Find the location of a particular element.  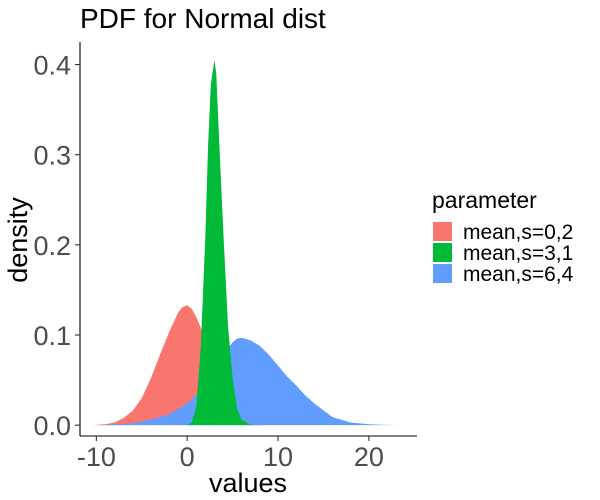

legend-label: mean,s=0,2 is located at coordinates (518, 232).